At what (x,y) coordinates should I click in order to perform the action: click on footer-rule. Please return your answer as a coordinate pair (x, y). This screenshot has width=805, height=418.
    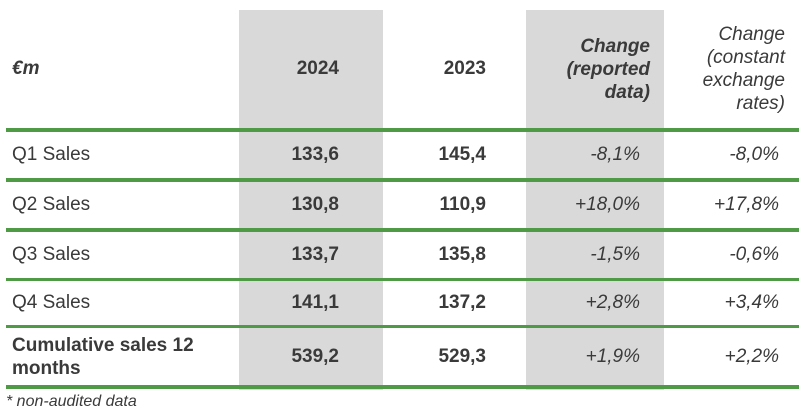
    Looking at the image, I should click on (402, 387).